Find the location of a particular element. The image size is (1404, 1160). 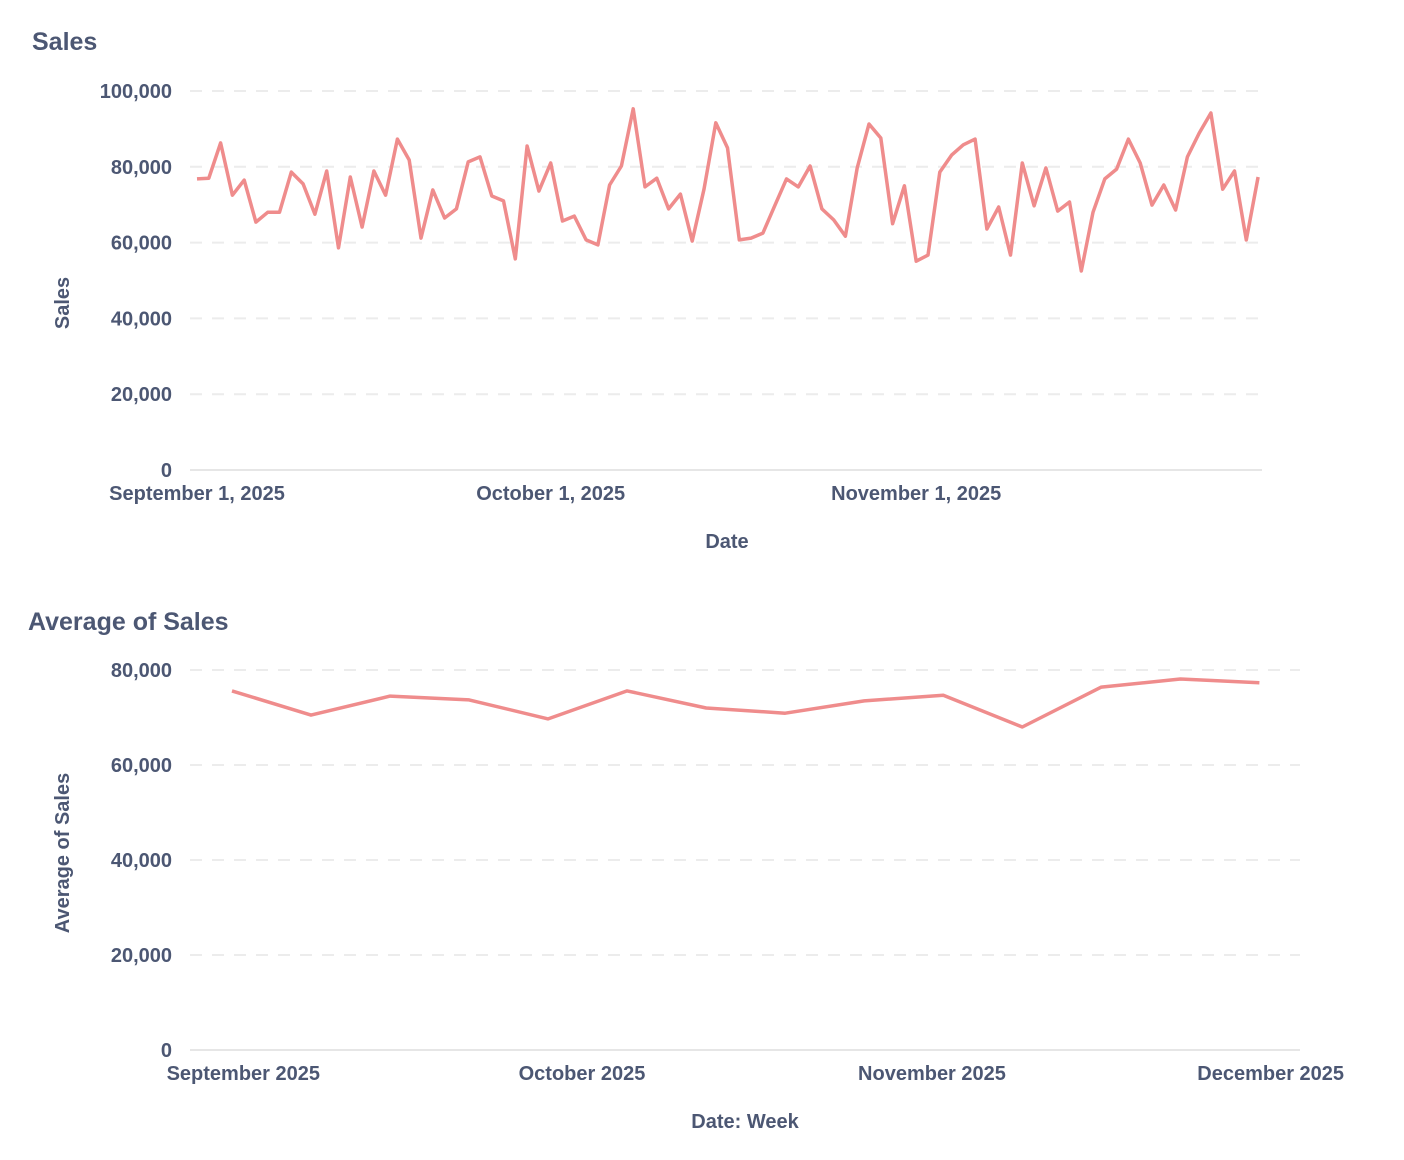

chart-title: Sales is located at coordinates (64, 42).